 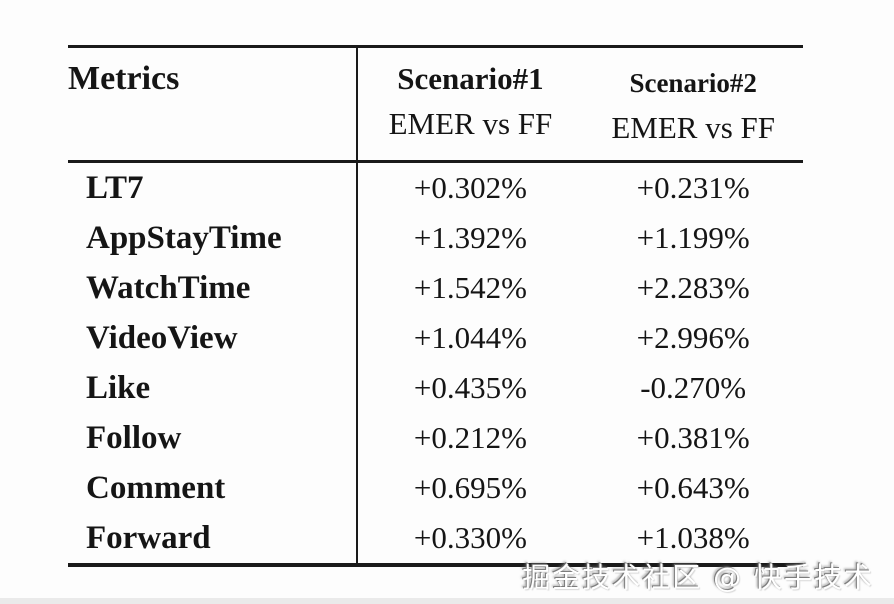 What do you see at coordinates (124, 78) in the screenshot?
I see `metrics-header-label: Metrics` at bounding box center [124, 78].